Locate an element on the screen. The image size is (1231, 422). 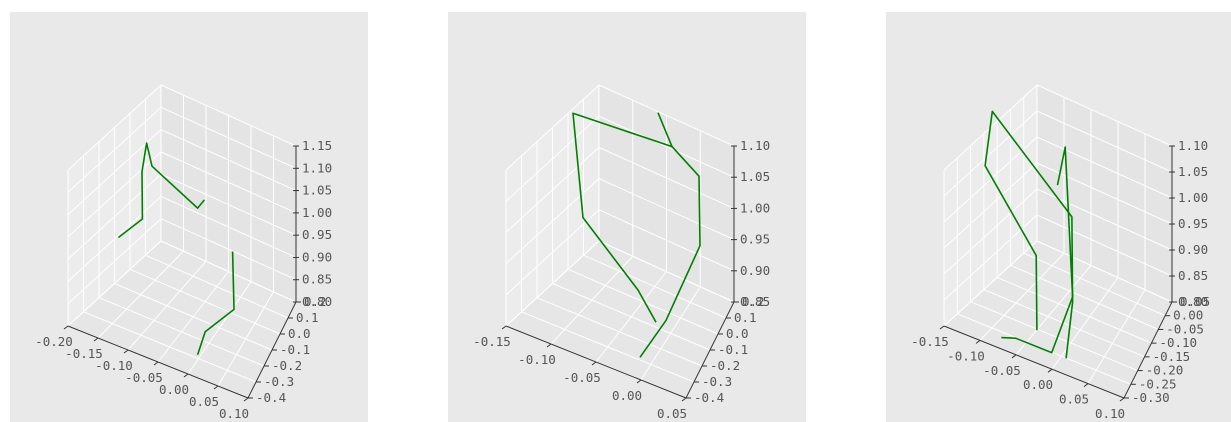
z-tick-label: 1.15 is located at coordinates (317, 145).